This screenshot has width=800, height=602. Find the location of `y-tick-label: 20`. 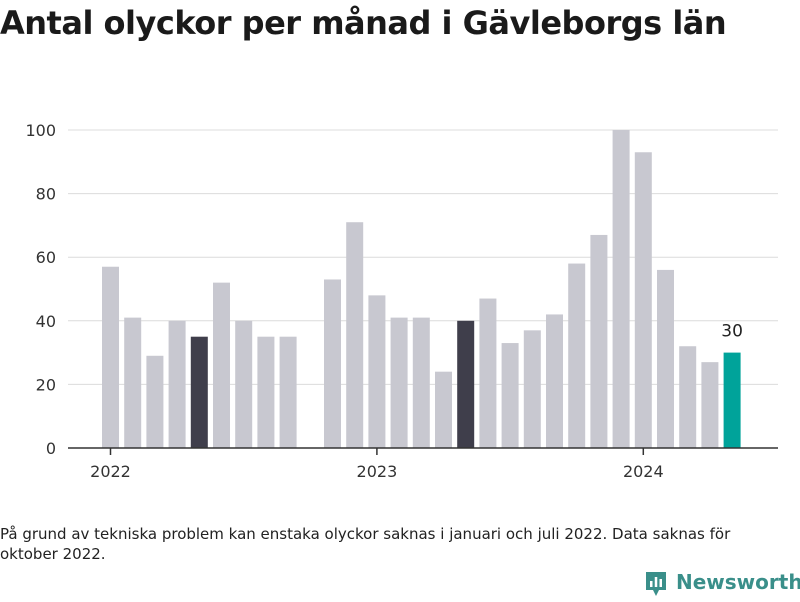

y-tick-label: 20 is located at coordinates (46, 384).